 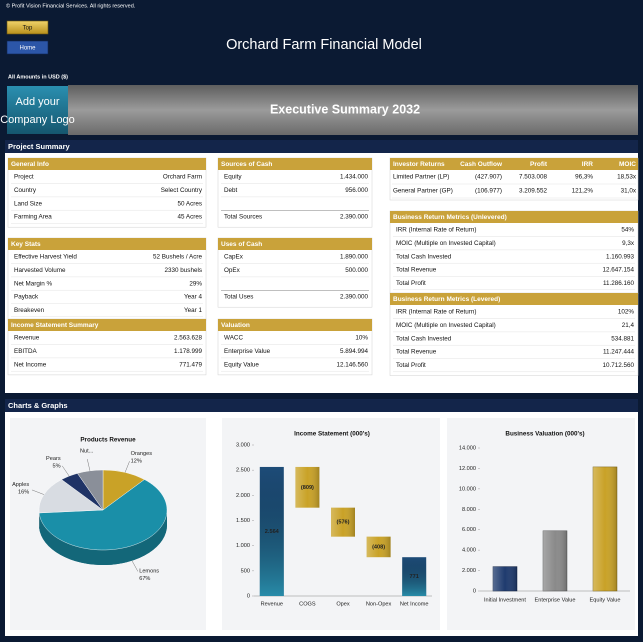 What do you see at coordinates (544, 434) in the screenshot?
I see `chart-title: Business Valuation (000's)` at bounding box center [544, 434].